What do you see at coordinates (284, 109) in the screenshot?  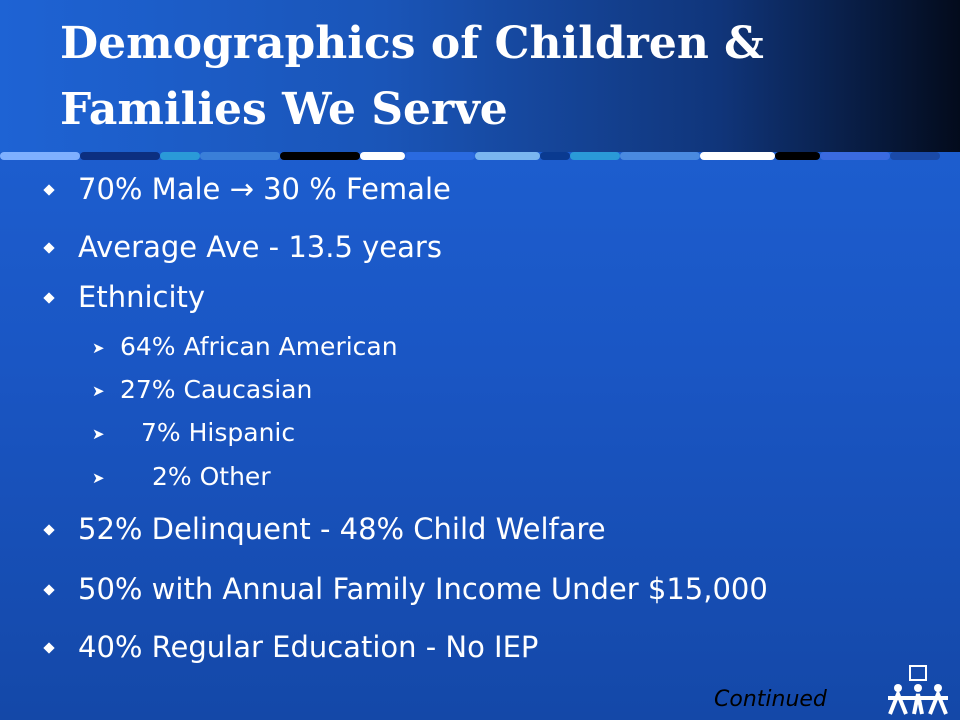 I see `title-line: Families We Serve` at bounding box center [284, 109].